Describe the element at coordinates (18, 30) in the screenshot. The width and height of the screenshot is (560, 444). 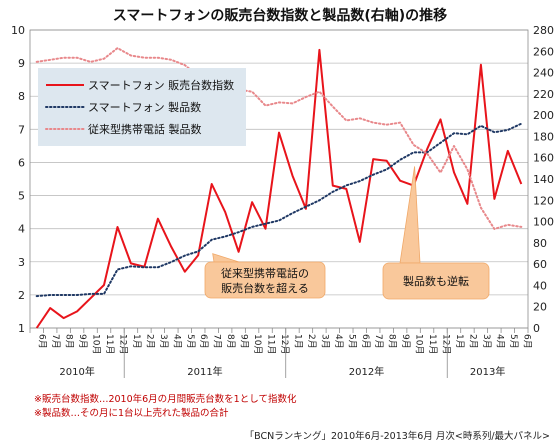
I see `y-left-tick-label: 10` at that location.